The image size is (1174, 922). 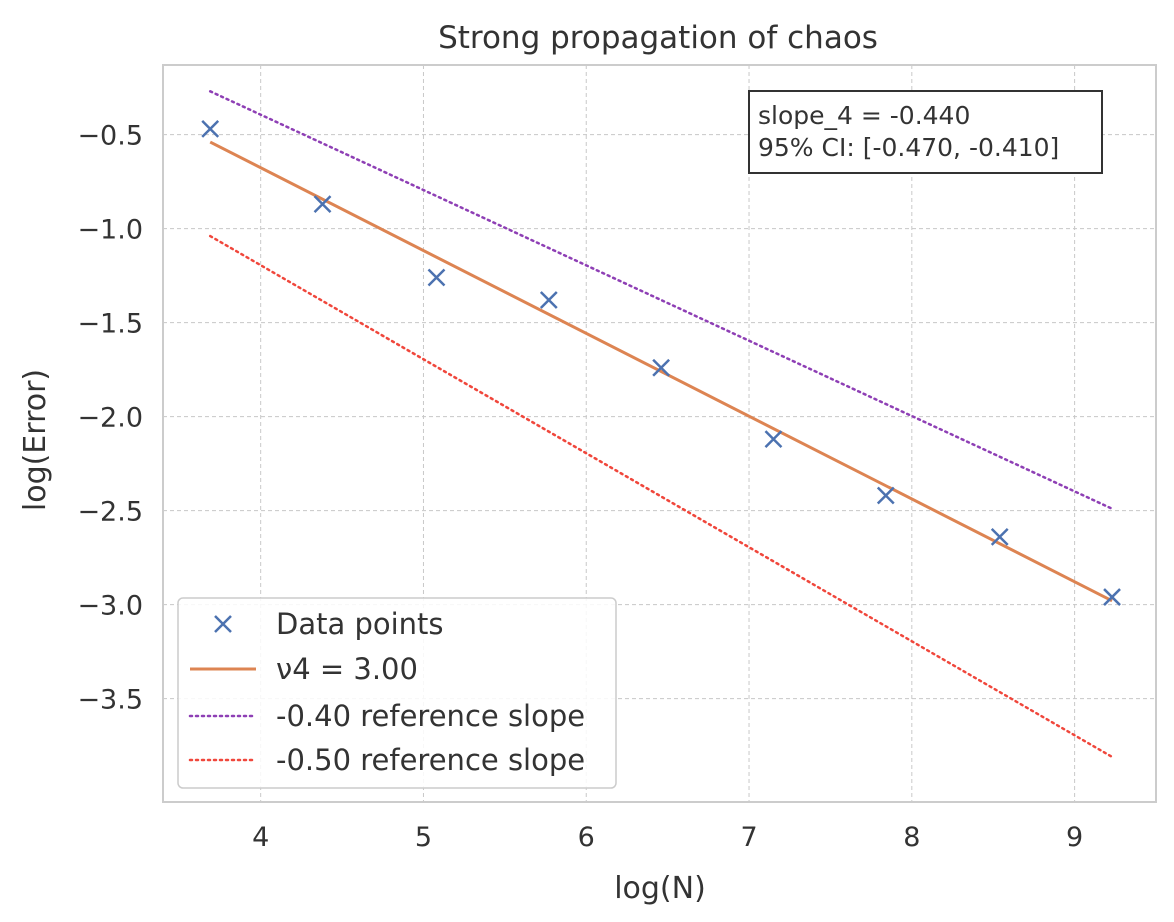 I want to click on x-axis-ticks: 4 5 6 7 8 9, so click(x=667, y=837).